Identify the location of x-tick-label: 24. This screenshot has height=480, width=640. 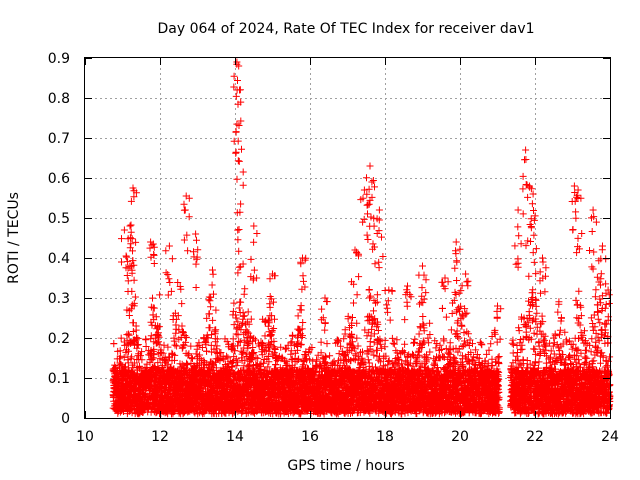
(610, 437).